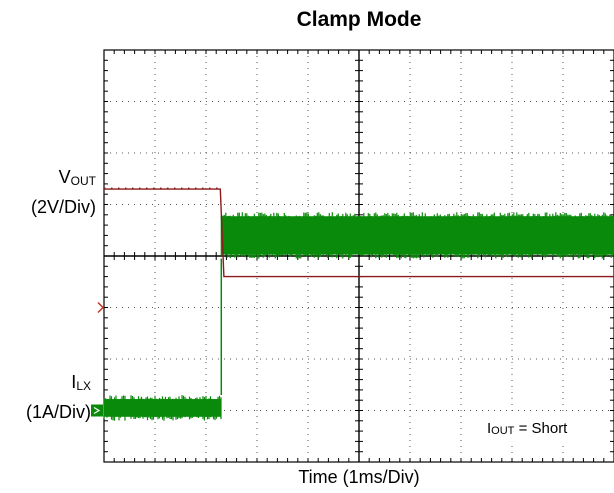 Image resolution: width=614 pixels, height=493 pixels. I want to click on ilx-label-sub: LX, so click(83, 386).